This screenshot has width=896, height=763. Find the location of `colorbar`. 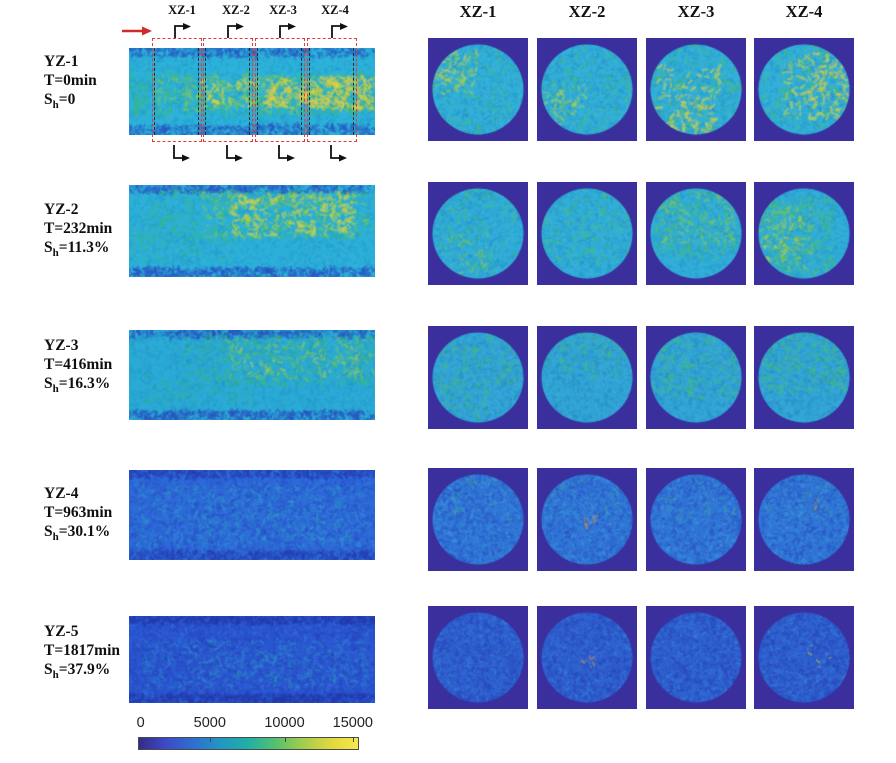

colorbar is located at coordinates (248, 743).